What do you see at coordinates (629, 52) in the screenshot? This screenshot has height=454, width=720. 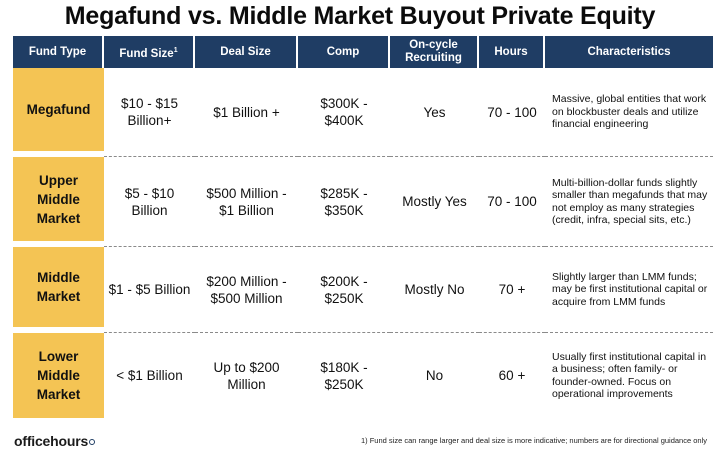 I see `header-characteristics: Characteristics` at bounding box center [629, 52].